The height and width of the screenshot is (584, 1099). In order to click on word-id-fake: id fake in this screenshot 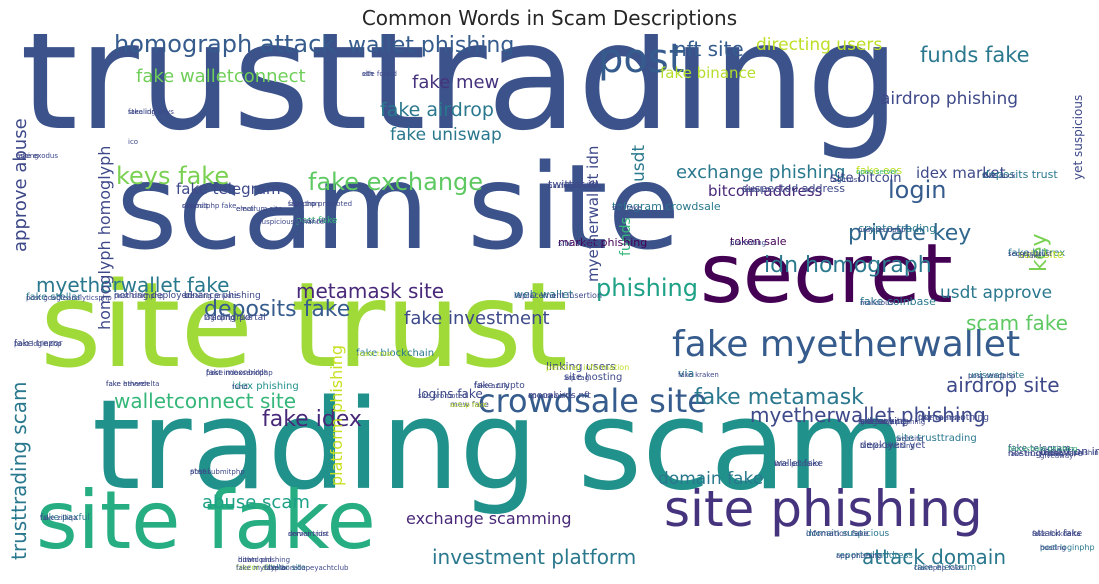, I will do `click(1029, 256)`.